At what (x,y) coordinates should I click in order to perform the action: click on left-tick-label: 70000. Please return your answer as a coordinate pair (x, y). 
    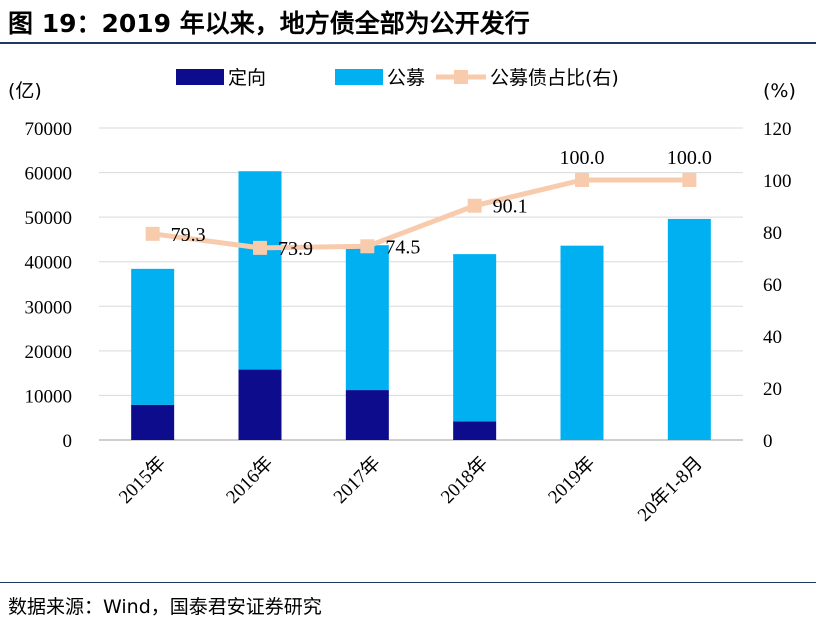
    Looking at the image, I should click on (49, 129).